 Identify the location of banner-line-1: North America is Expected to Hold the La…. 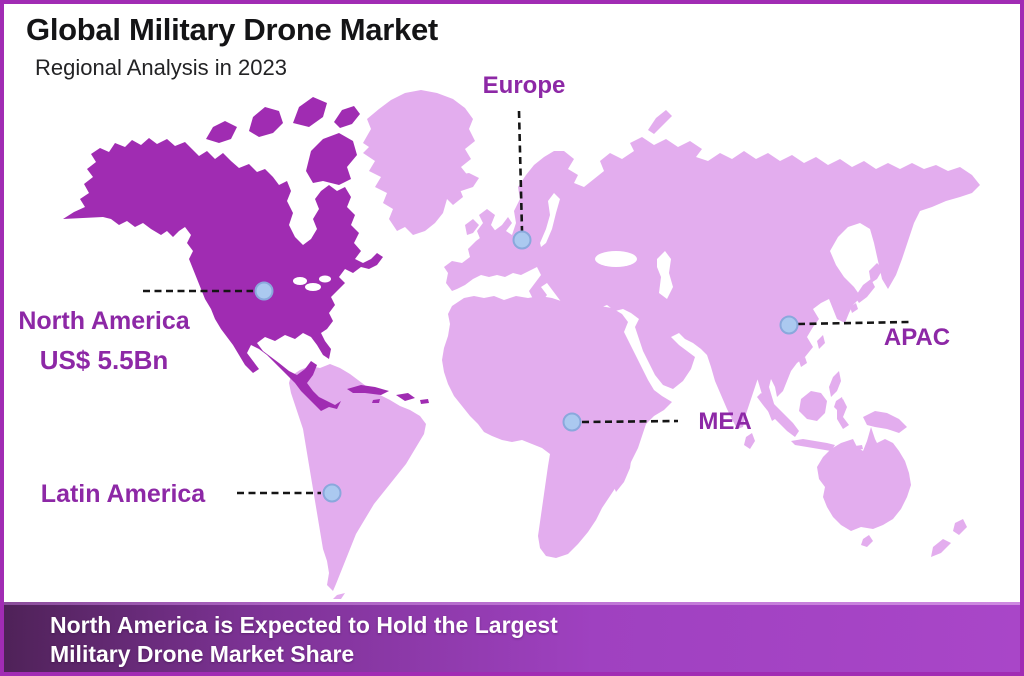
(304, 625).